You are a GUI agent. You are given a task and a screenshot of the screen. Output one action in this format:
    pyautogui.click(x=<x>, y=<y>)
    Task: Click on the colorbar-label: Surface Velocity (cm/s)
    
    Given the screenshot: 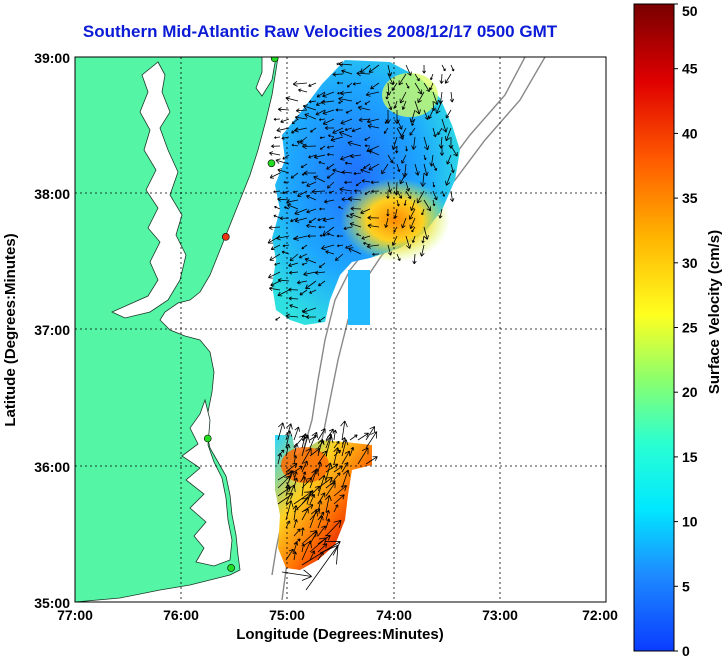 What is the action you would take?
    pyautogui.click(x=714, y=312)
    